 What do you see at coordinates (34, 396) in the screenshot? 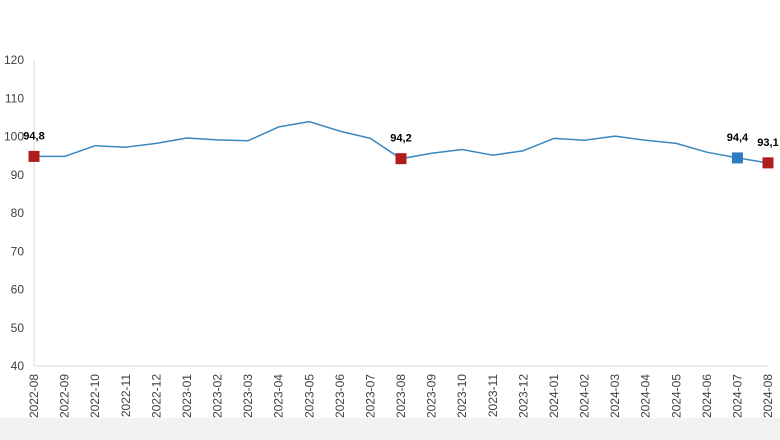
I see `x-tick-label: 2022-08` at bounding box center [34, 396].